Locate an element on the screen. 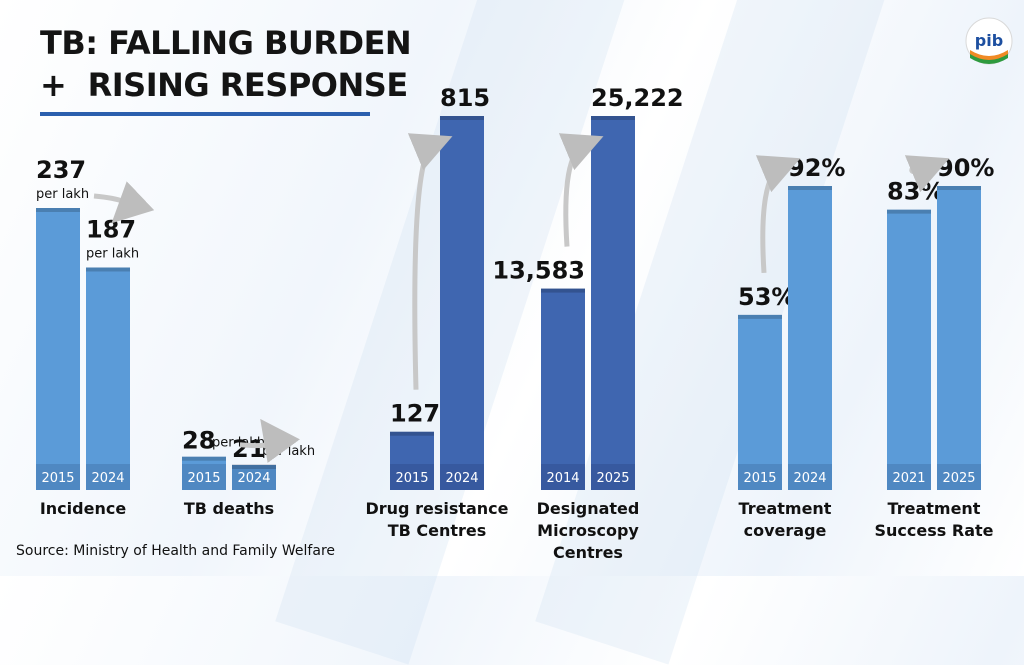 The image size is (1024, 665). bar-value-label: 237 is located at coordinates (61, 170).